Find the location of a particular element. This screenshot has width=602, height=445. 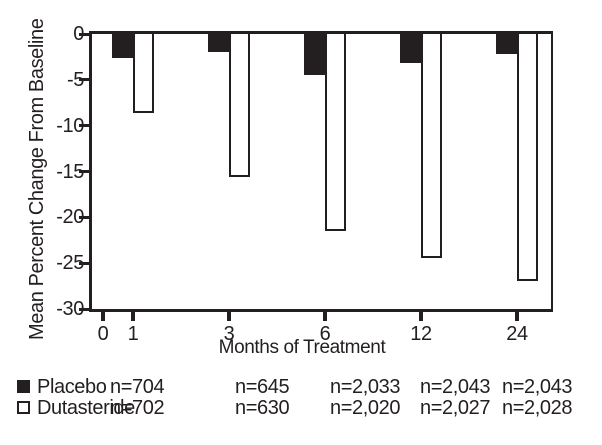

legend-series-name: Placebo is located at coordinates (72, 387).